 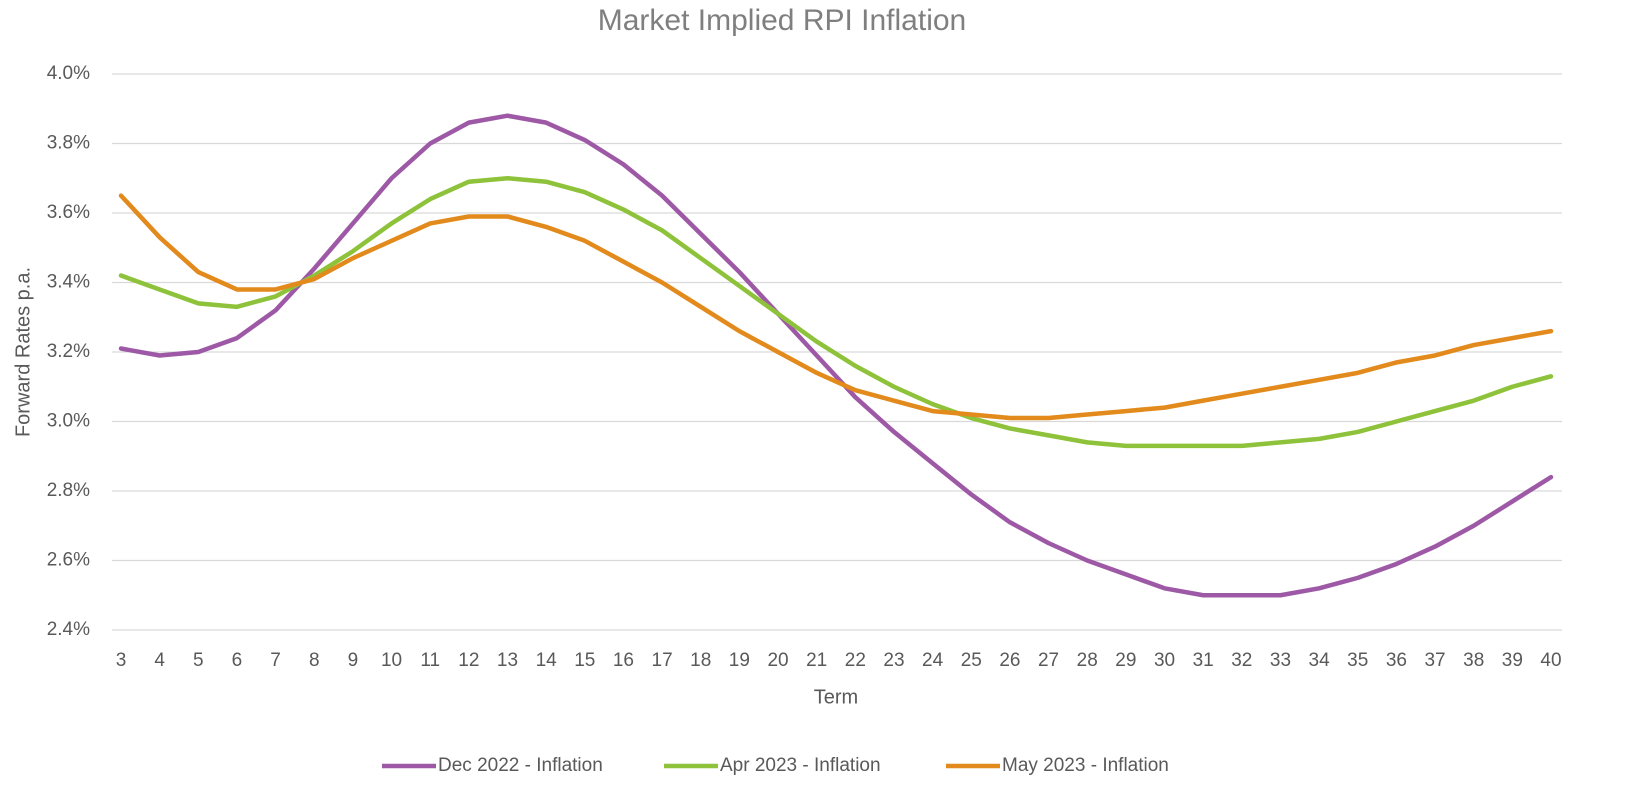 What do you see at coordinates (237, 660) in the screenshot?
I see `x-tick-label: 6` at bounding box center [237, 660].